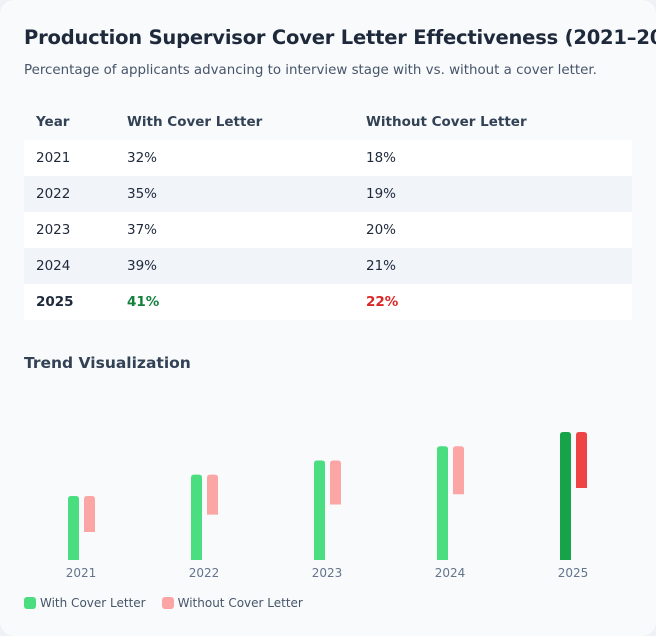 This screenshot has height=636, width=656. I want to click on legend: With Cover Letter Without Cover Letter, so click(163, 603).